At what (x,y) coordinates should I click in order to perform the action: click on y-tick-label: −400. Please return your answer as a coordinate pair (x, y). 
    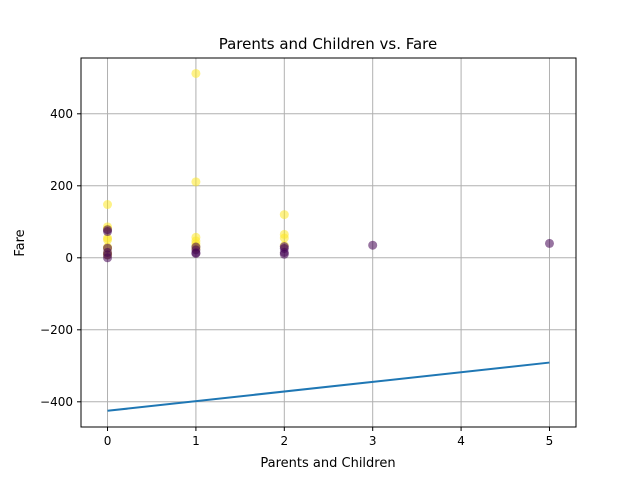
    Looking at the image, I should click on (56, 402).